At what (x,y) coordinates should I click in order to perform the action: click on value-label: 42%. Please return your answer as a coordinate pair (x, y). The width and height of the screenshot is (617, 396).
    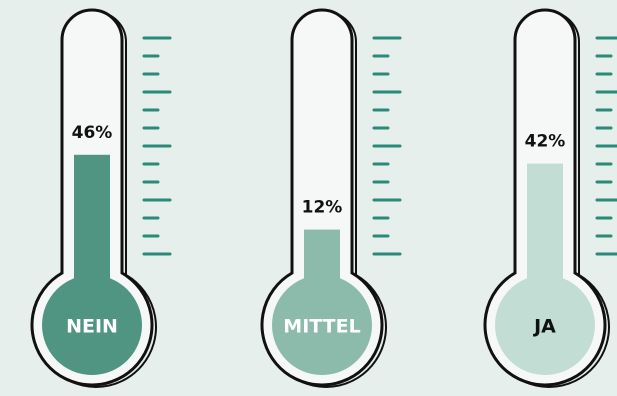
    Looking at the image, I should click on (545, 142).